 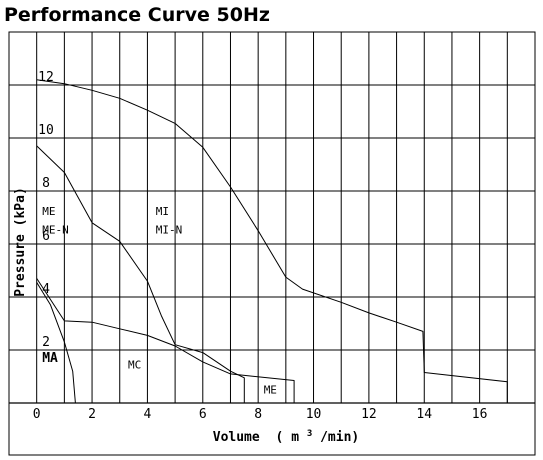 What do you see at coordinates (339, 437) in the screenshot?
I see `x-axis-label-unit-close: /min)` at bounding box center [339, 437].